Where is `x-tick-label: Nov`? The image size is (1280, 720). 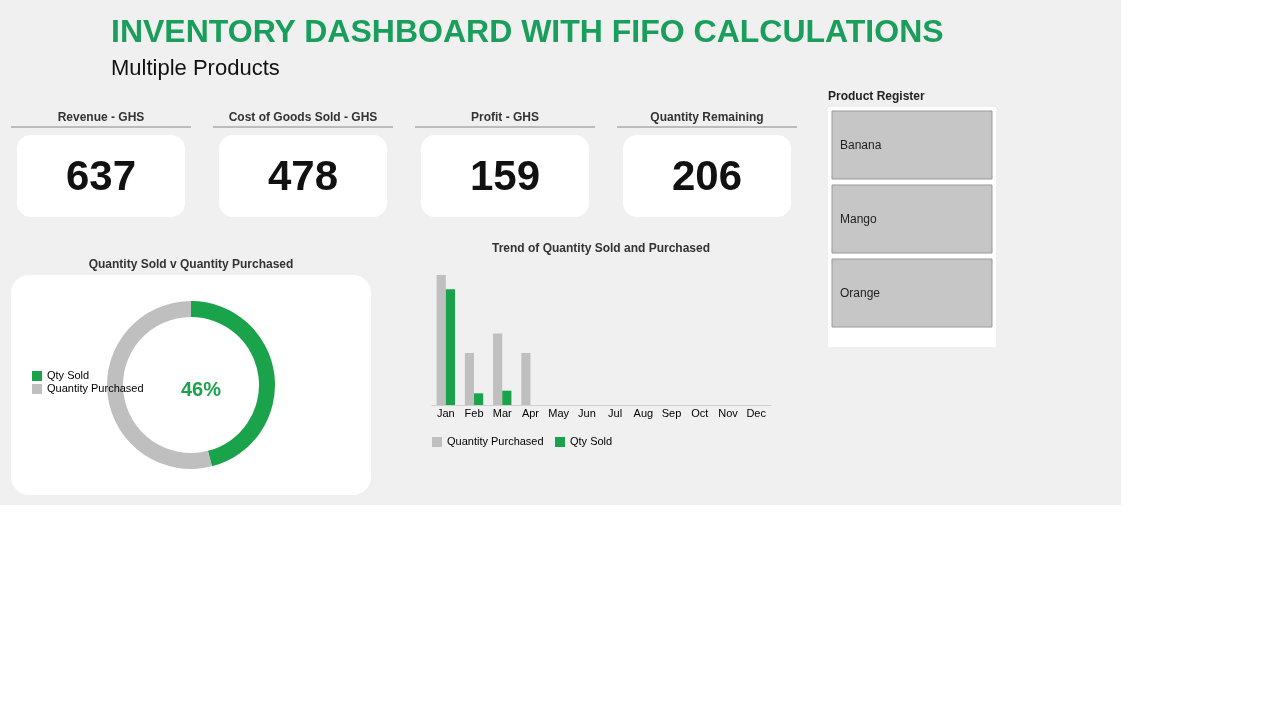 x-tick-label: Nov is located at coordinates (728, 412).